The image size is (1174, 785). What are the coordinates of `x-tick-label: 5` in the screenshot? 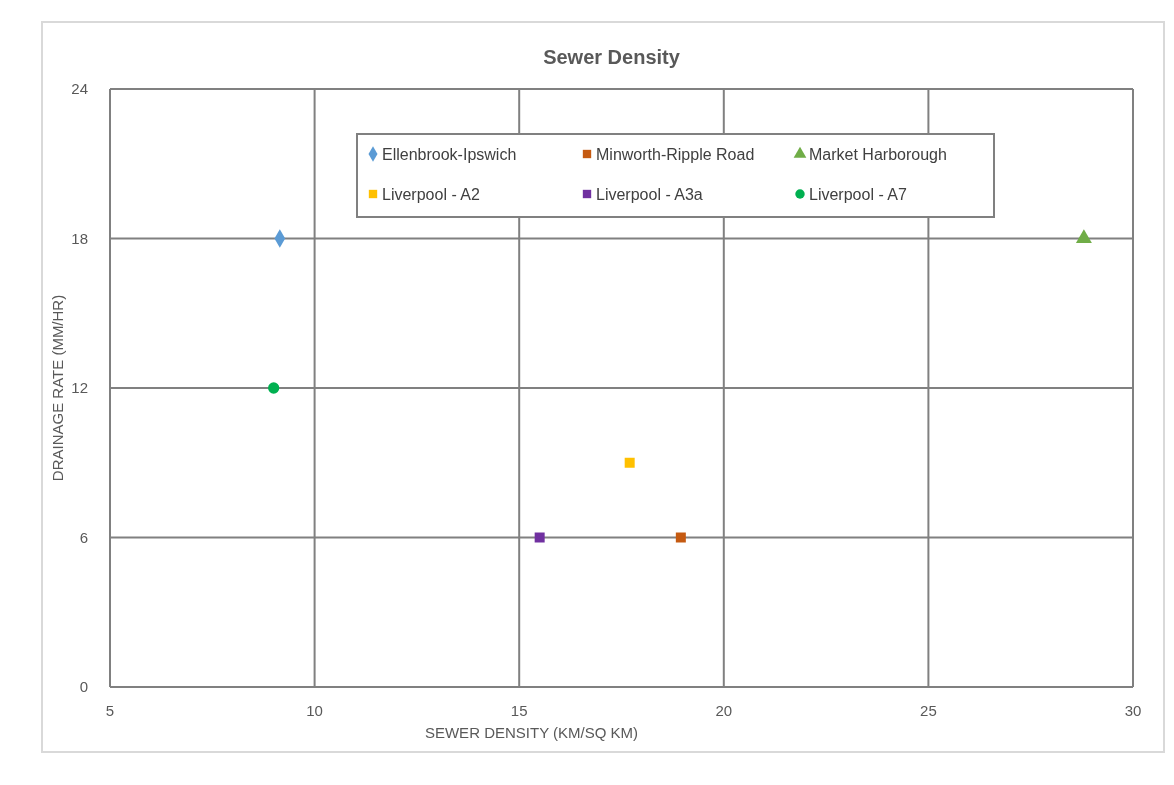 It's located at (110, 710).